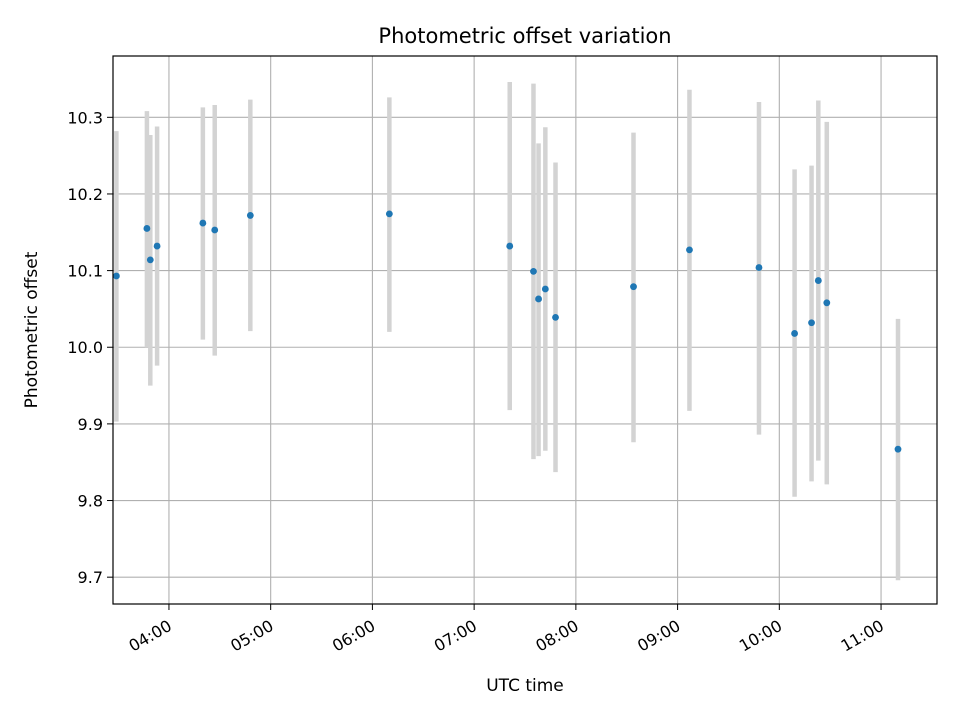  I want to click on y-tick-label: 9.7, so click(90, 577).